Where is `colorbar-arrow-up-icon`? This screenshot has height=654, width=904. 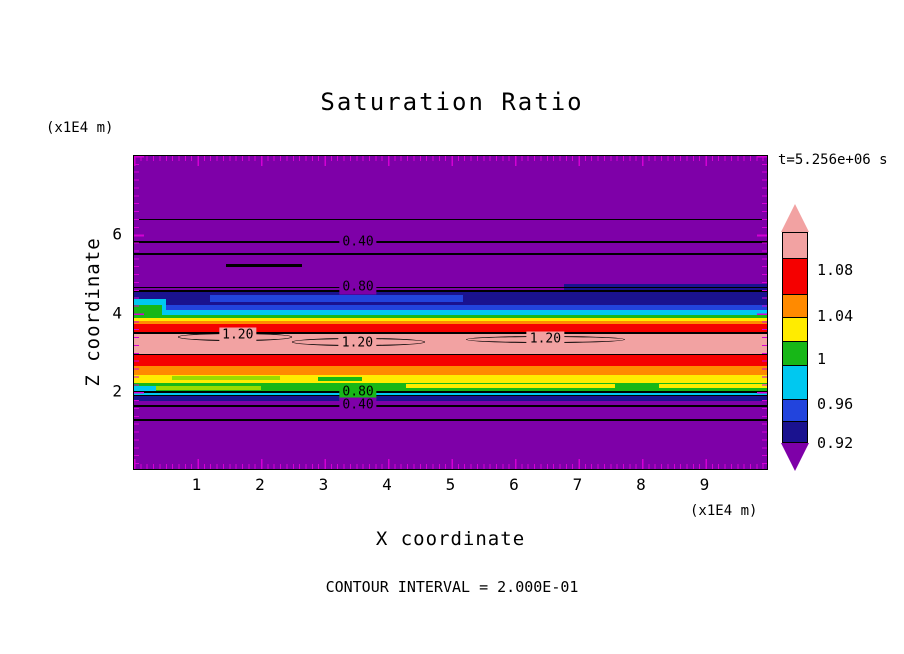 colorbar-arrow-up-icon is located at coordinates (795, 218).